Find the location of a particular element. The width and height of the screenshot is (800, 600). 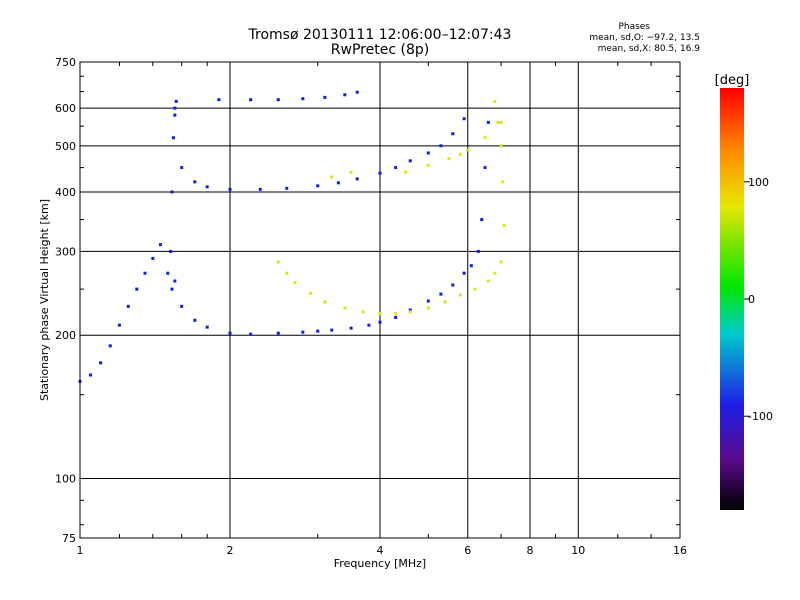

y-tick-label: 400 is located at coordinates (65, 192).